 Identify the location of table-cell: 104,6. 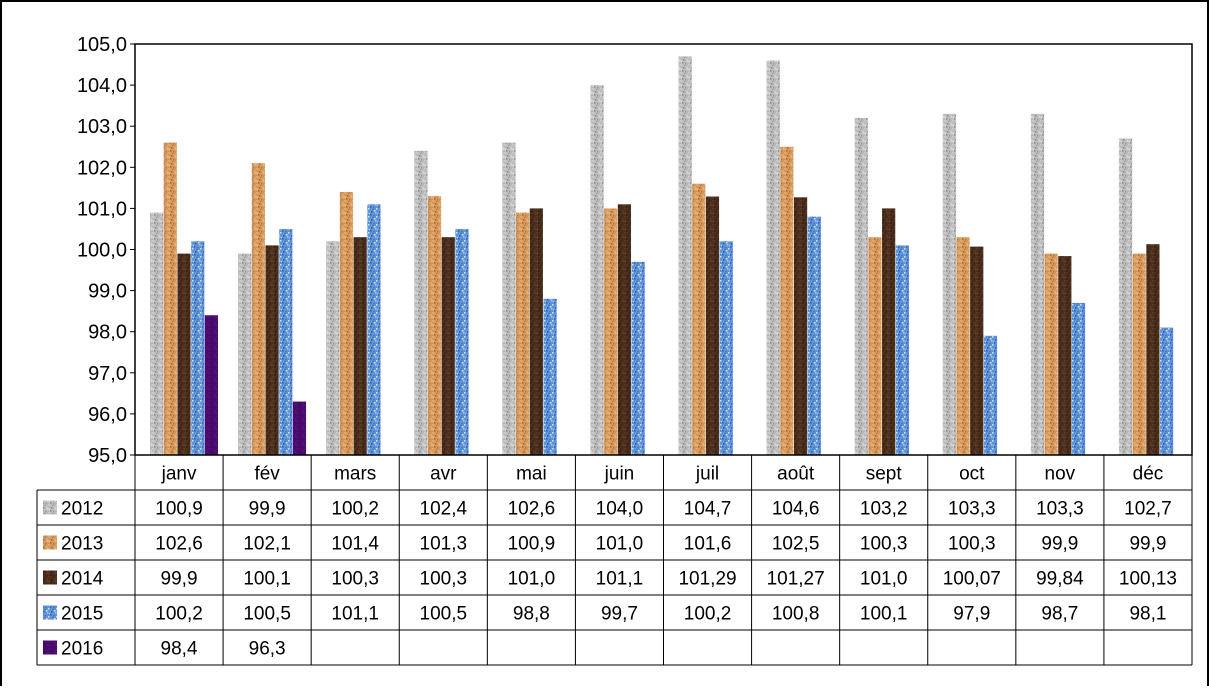
(796, 509).